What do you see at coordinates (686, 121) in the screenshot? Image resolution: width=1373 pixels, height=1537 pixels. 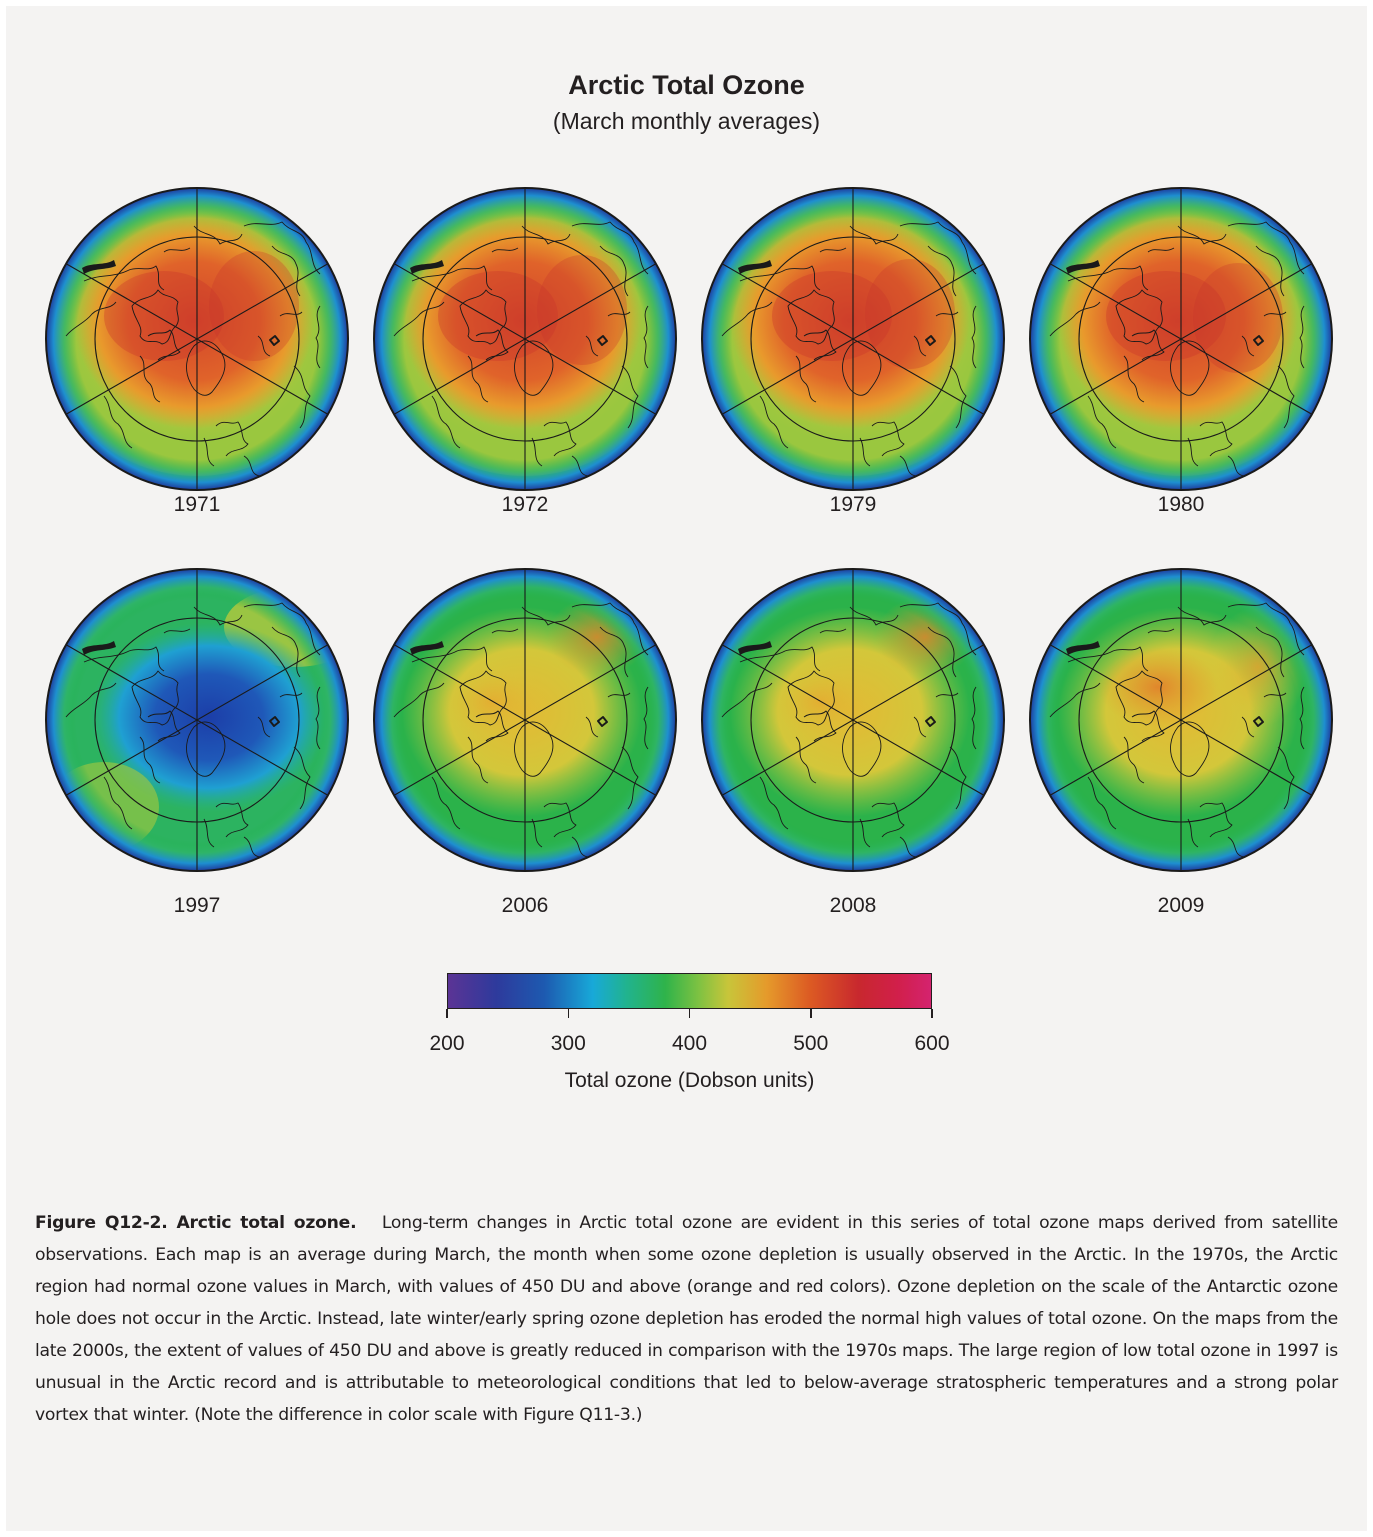 I see `figure-subtitle: (March monthly averages)` at bounding box center [686, 121].